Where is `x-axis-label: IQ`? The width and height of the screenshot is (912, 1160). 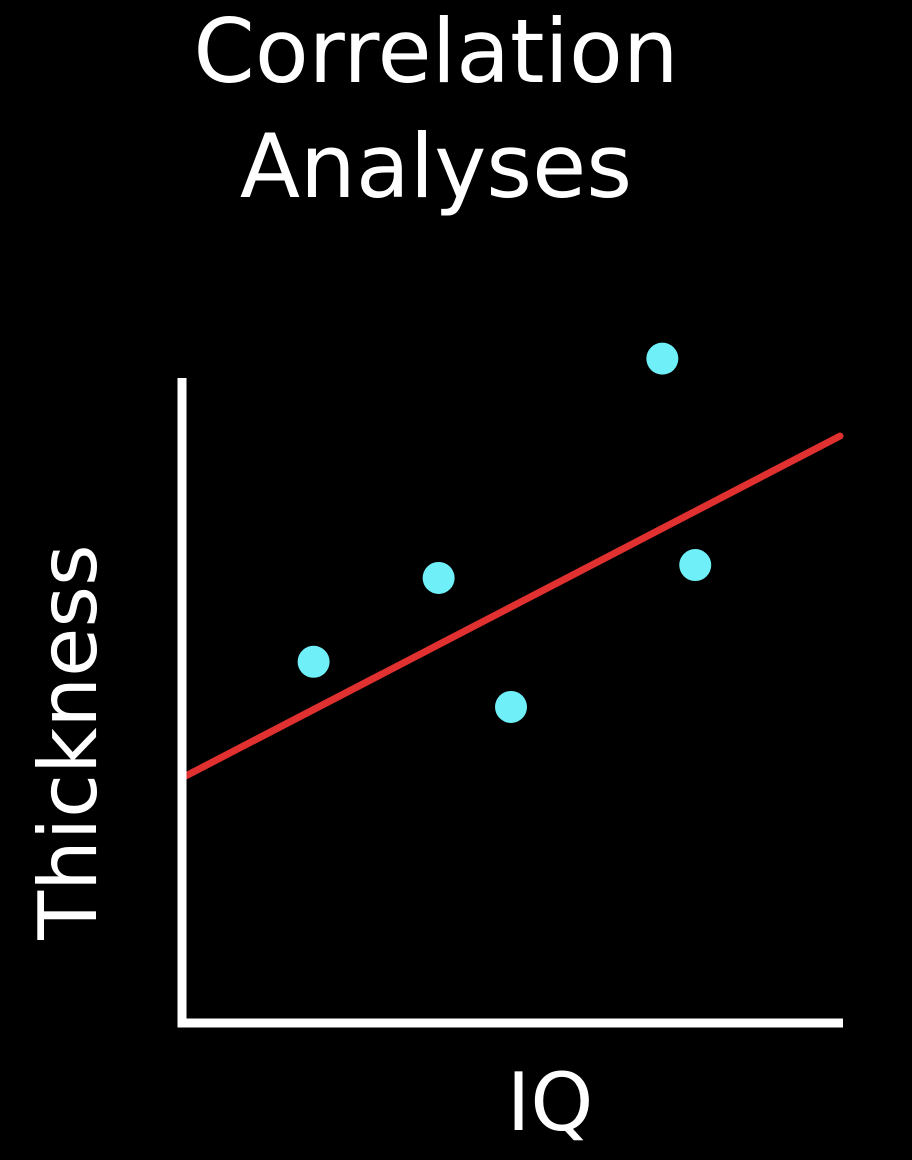 x-axis-label: IQ is located at coordinates (550, 1102).